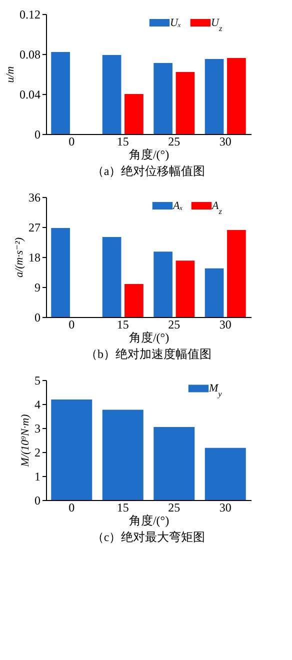 This screenshot has width=292, height=660. Describe the element at coordinates (176, 22) in the screenshot. I see `legend-label: Uₓ` at that location.